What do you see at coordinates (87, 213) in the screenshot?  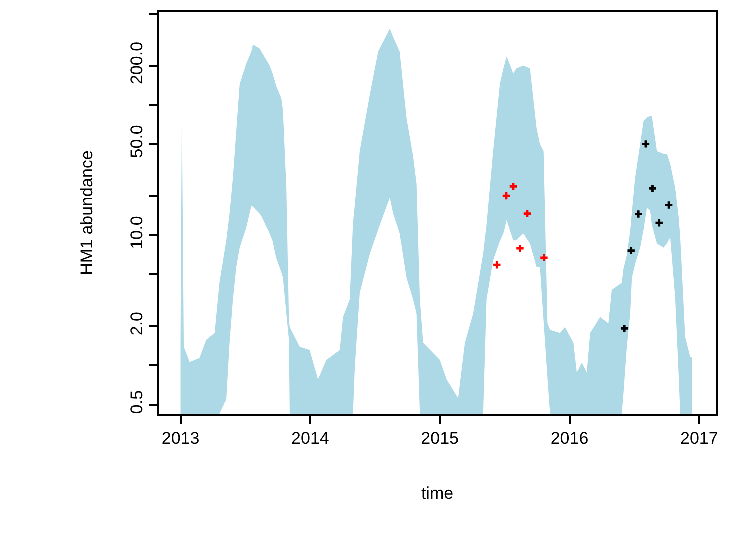 I see `y-axis-title: HM1 abundance` at bounding box center [87, 213].